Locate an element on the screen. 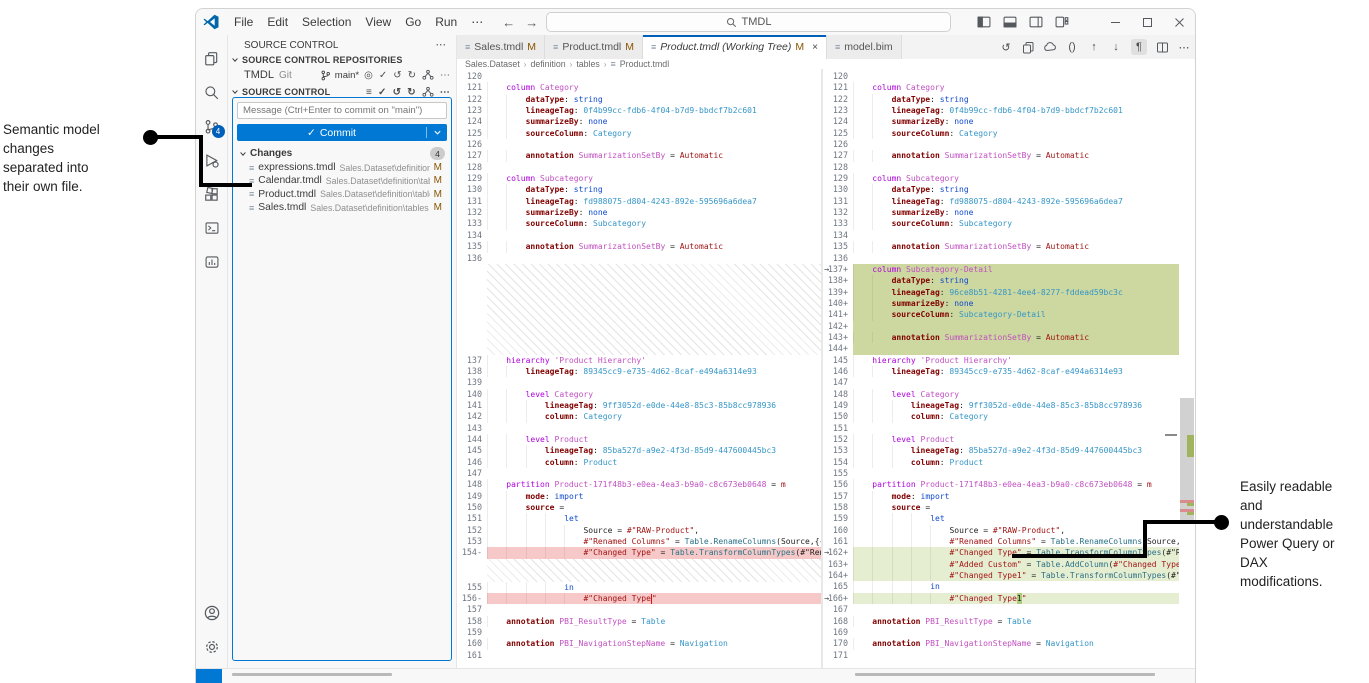  activitybar-chart is located at coordinates (212, 262).